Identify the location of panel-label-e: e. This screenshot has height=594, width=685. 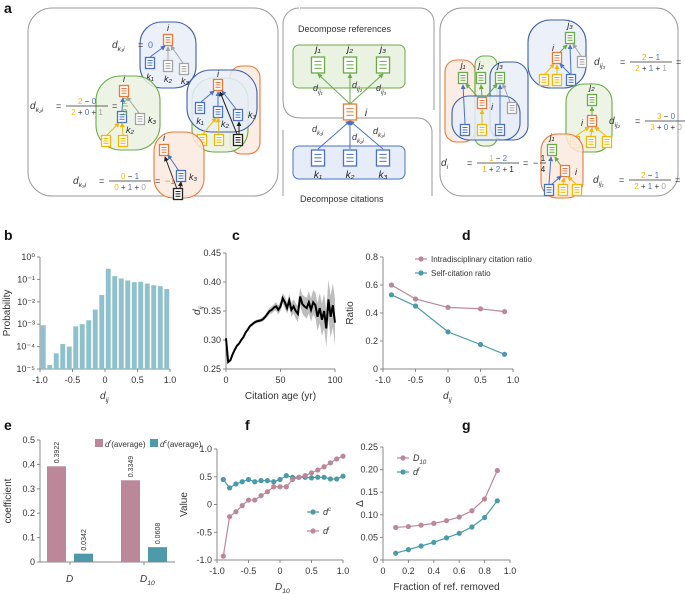
(8, 425).